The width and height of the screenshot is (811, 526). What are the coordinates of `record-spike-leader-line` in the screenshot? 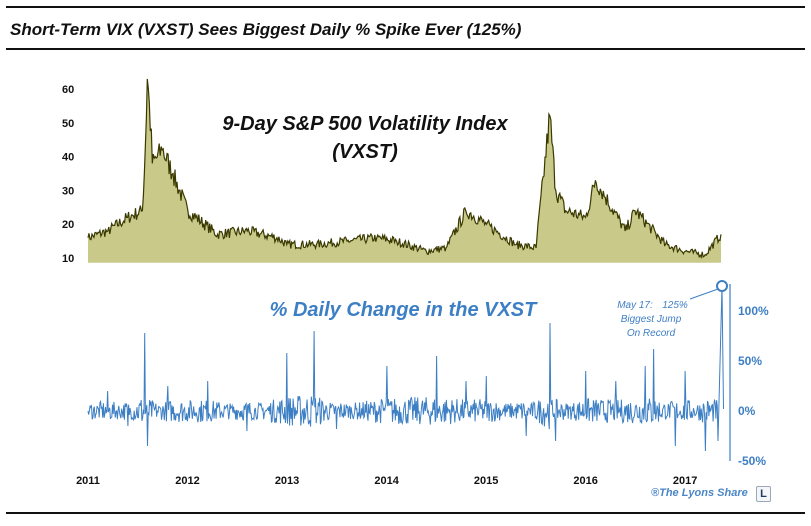 It's located at (704, 294).